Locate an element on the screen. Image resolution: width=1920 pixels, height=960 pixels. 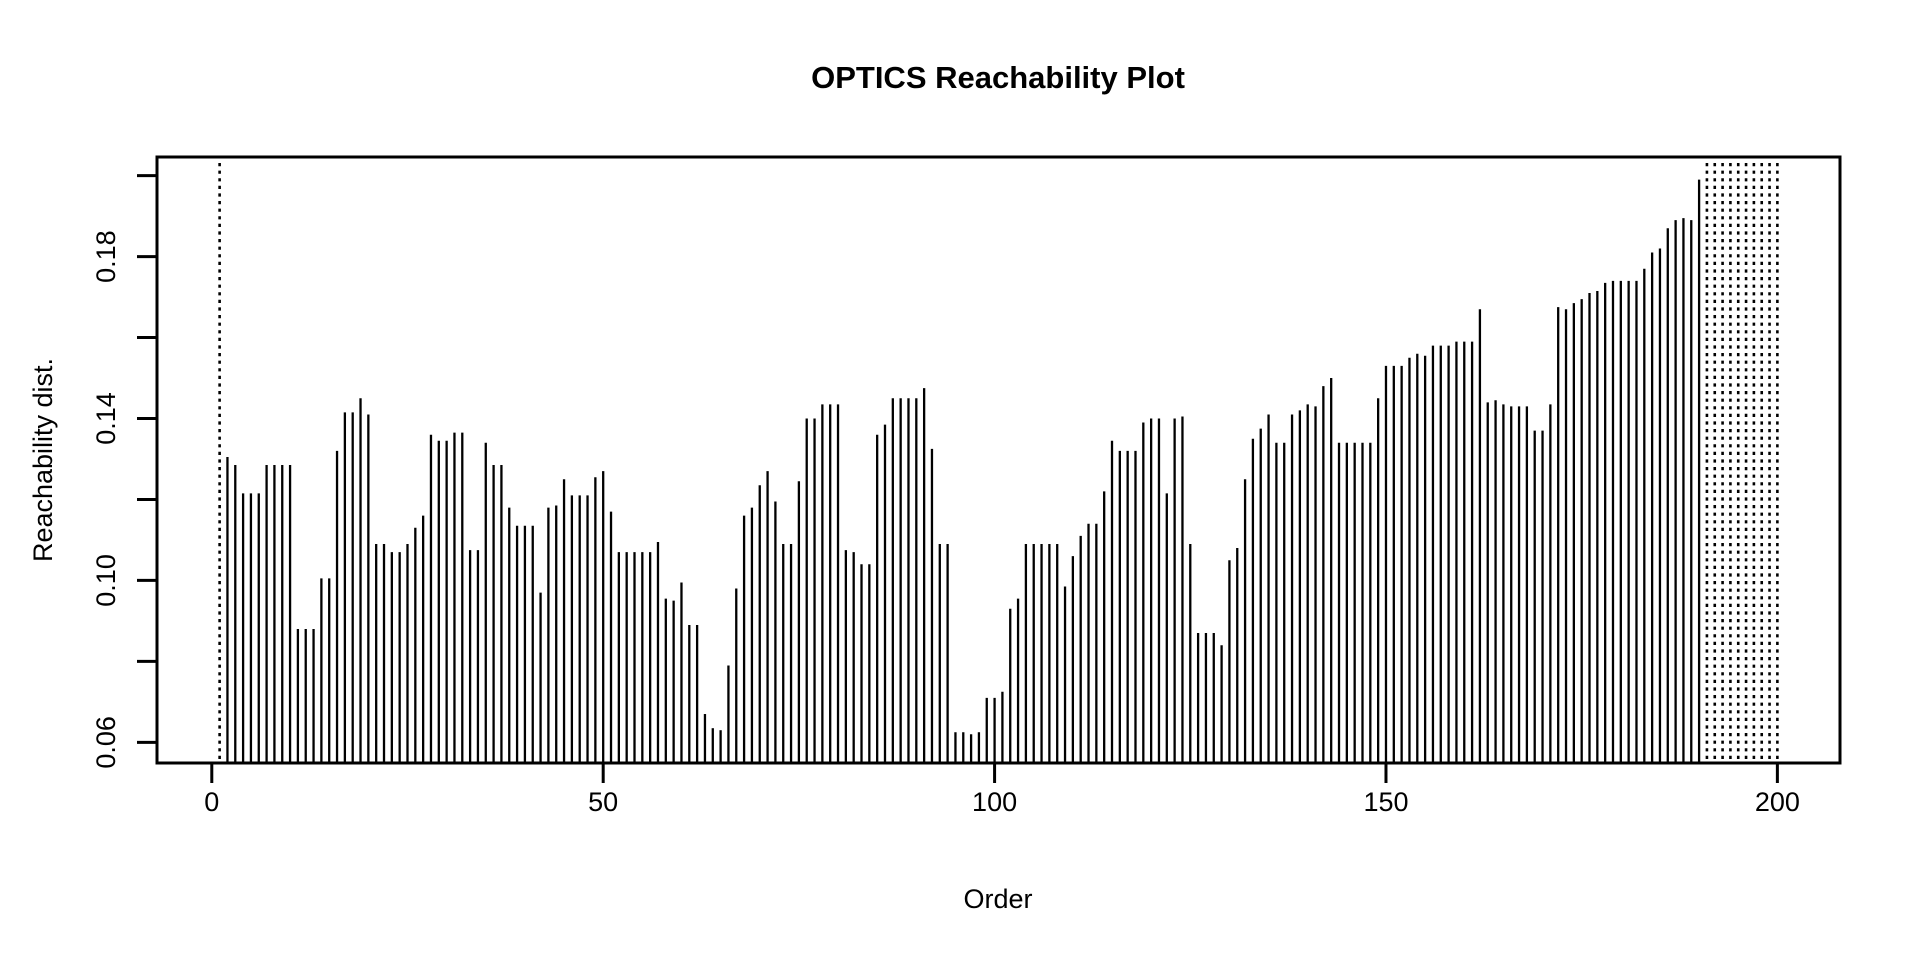
x-tick-label: 200 is located at coordinates (1777, 802).